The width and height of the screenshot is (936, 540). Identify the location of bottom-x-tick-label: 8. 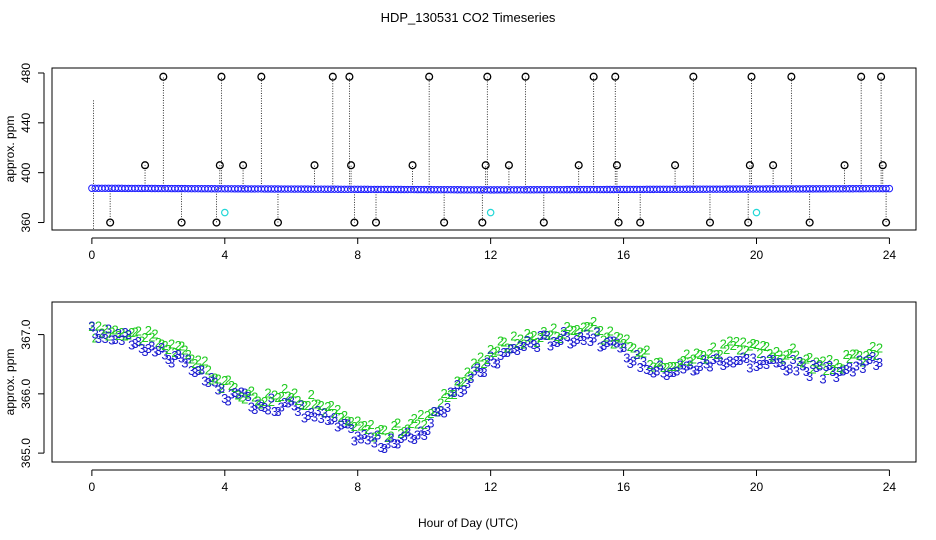
(357, 487).